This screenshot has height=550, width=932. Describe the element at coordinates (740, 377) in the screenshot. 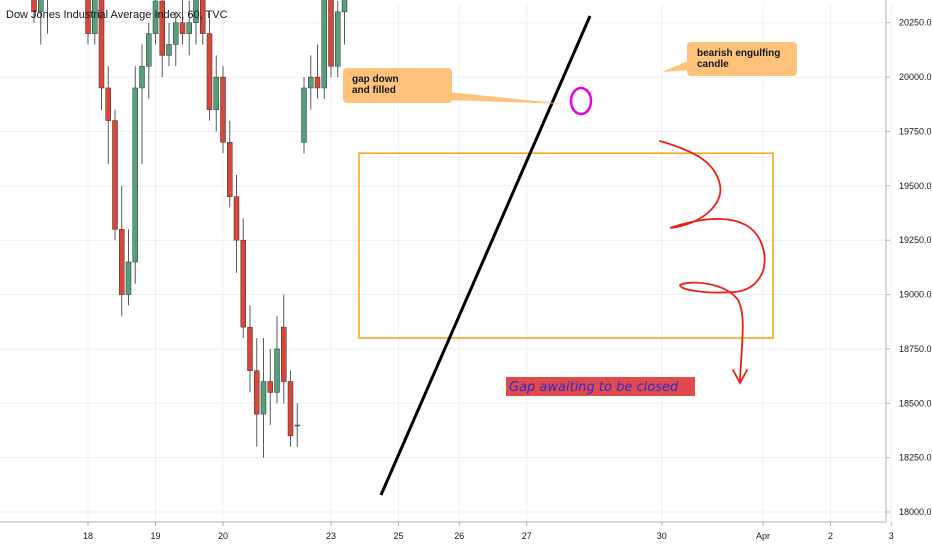

I see `projection-arrowhead` at that location.